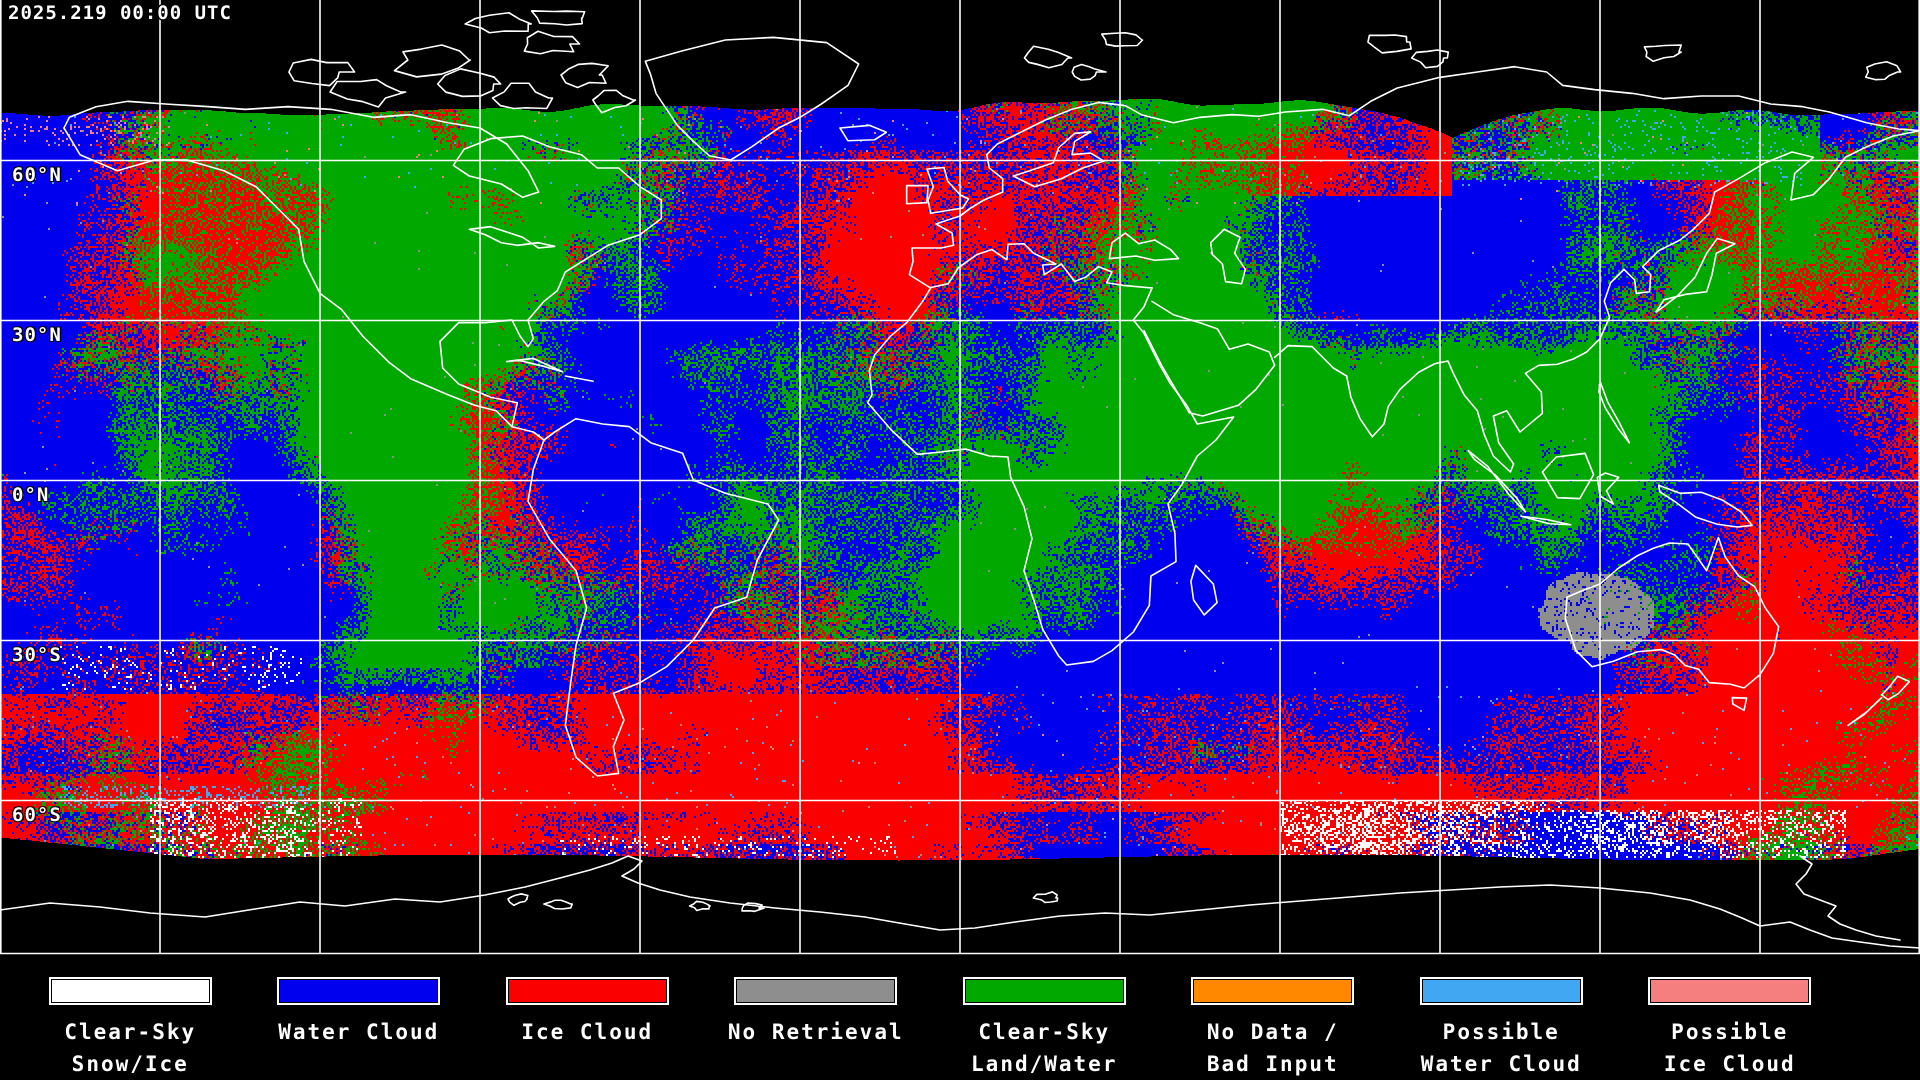  I want to click on legend-item-no-data-bad-input: No Data / Bad Input, so click(1273, 1028).